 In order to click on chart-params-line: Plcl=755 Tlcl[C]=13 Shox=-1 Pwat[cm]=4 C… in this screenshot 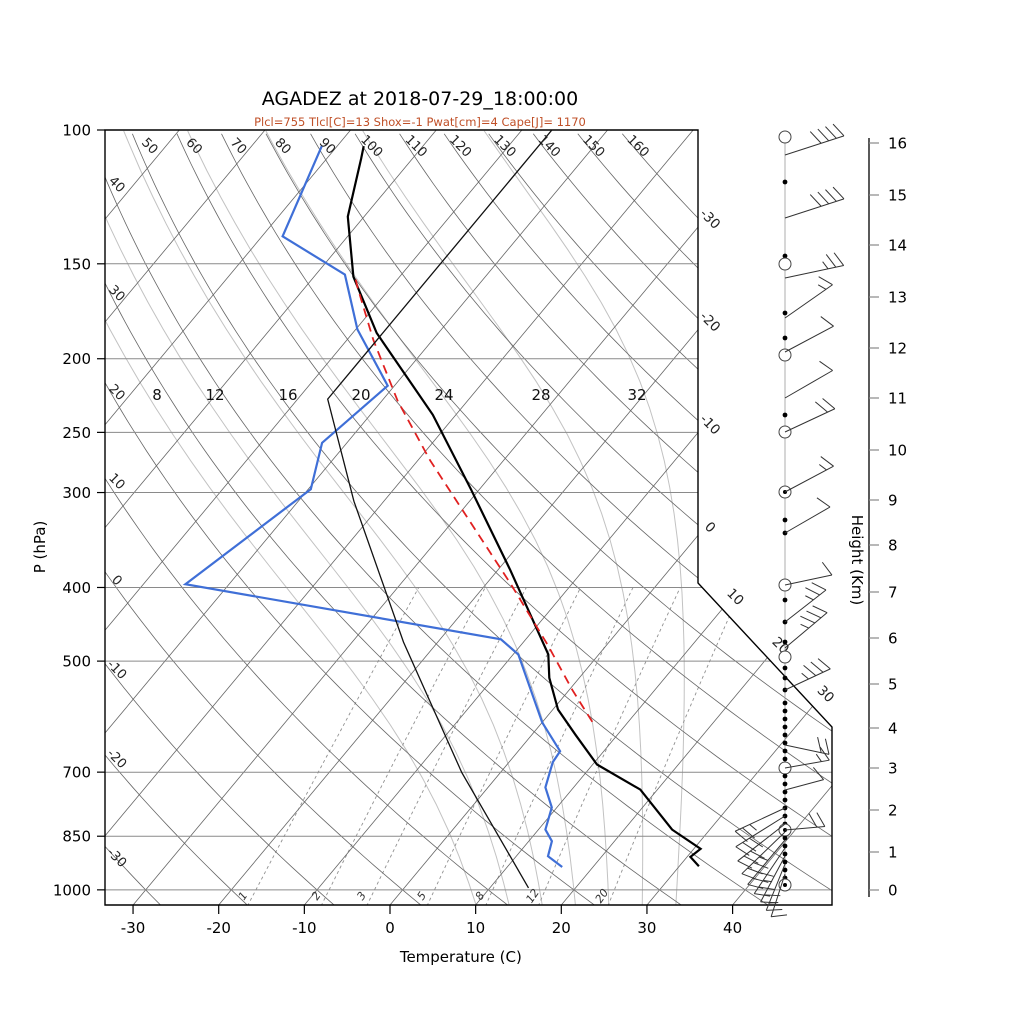, I will do `click(420, 122)`.